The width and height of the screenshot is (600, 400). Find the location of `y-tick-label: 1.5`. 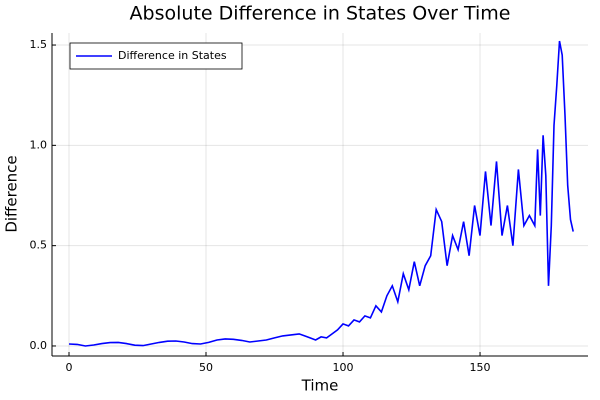

y-tick-label: 1.5 is located at coordinates (39, 44).